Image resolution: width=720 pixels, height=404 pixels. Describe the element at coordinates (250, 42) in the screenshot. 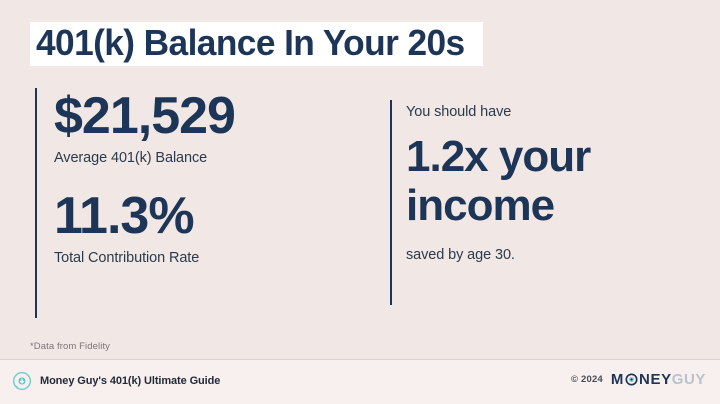

I see `page-title: 401(k) Balance In Your 20s` at that location.